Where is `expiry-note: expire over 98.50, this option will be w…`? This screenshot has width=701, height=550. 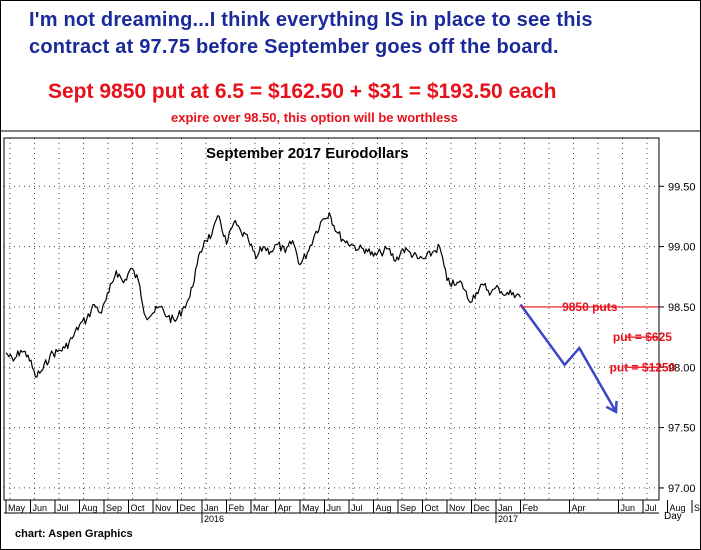 expiry-note: expire over 98.50, this option will be w… is located at coordinates (314, 117).